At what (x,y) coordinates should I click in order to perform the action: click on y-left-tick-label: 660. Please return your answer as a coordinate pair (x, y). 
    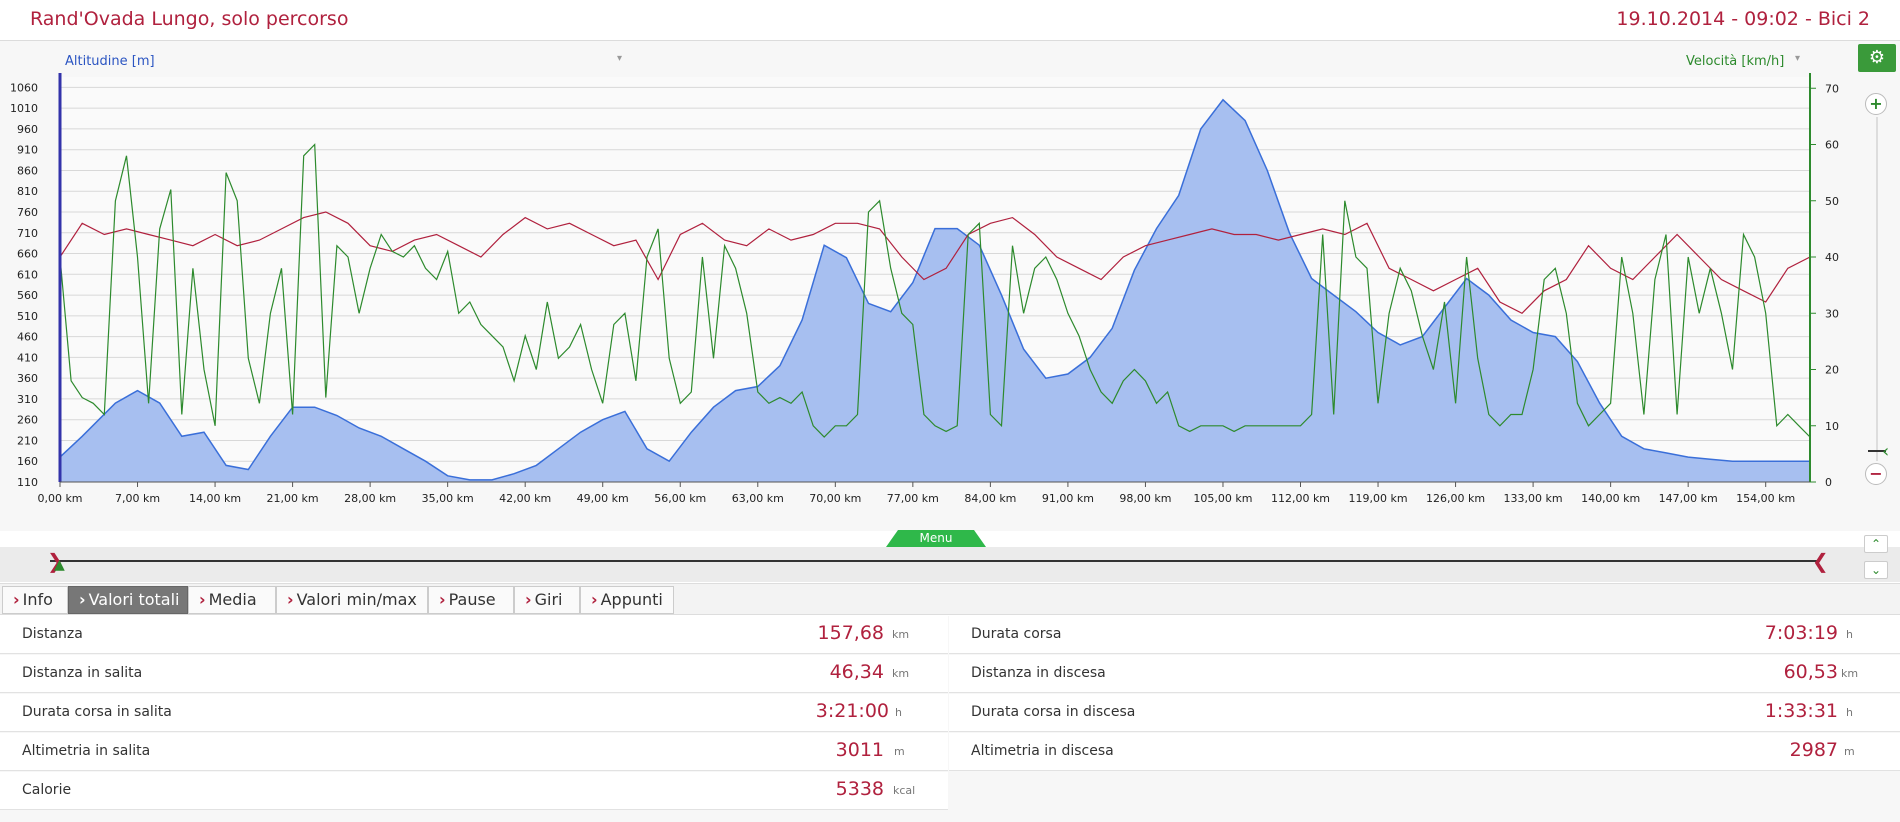
    Looking at the image, I should click on (27, 254).